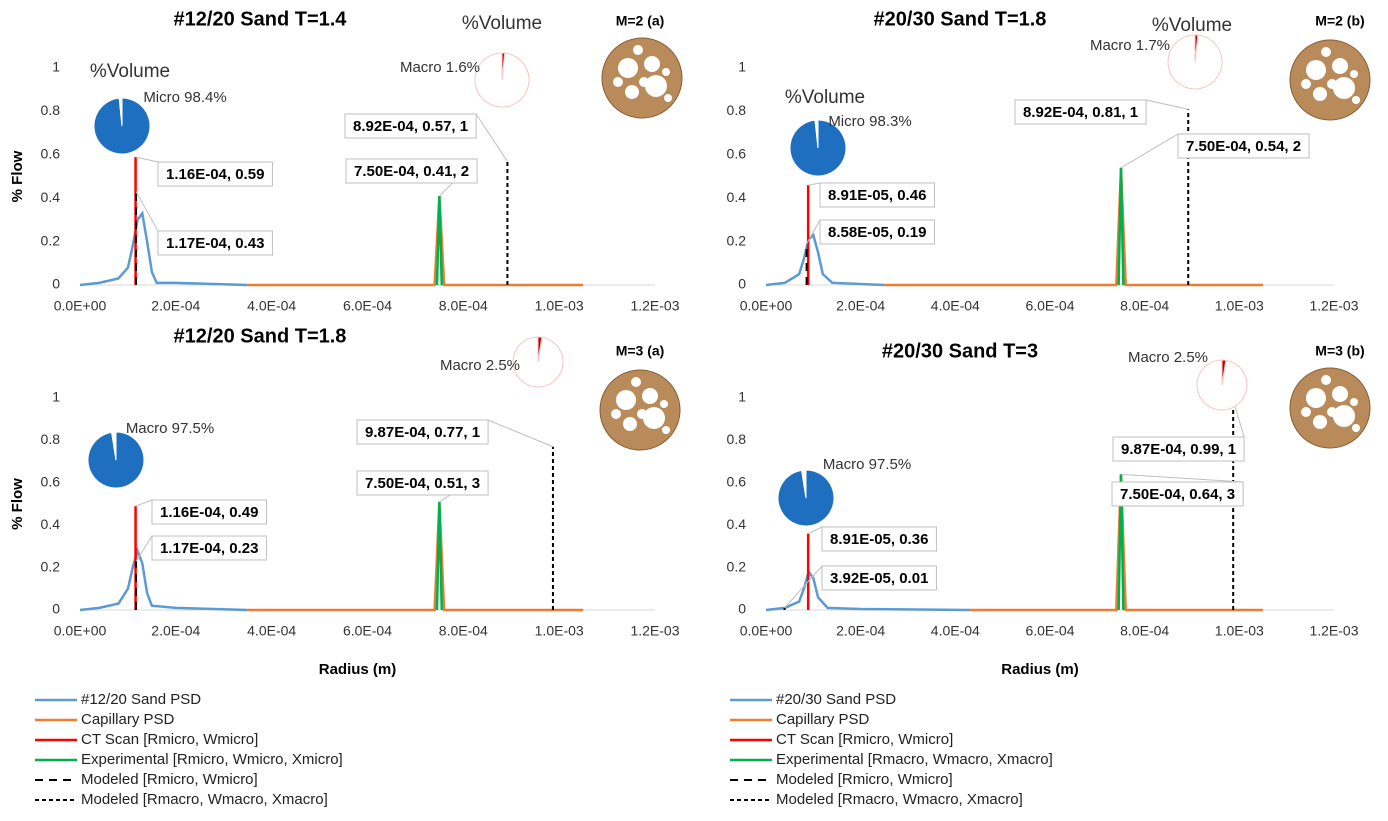  What do you see at coordinates (960, 351) in the screenshot?
I see `chart-title: #20/30 Sand T=3` at bounding box center [960, 351].